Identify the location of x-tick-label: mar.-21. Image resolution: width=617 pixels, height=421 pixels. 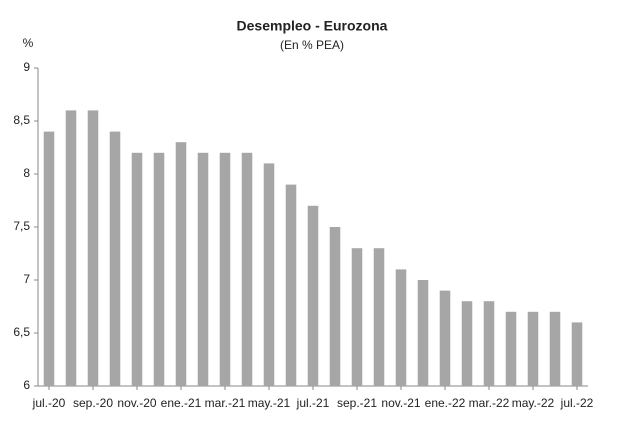
(225, 403).